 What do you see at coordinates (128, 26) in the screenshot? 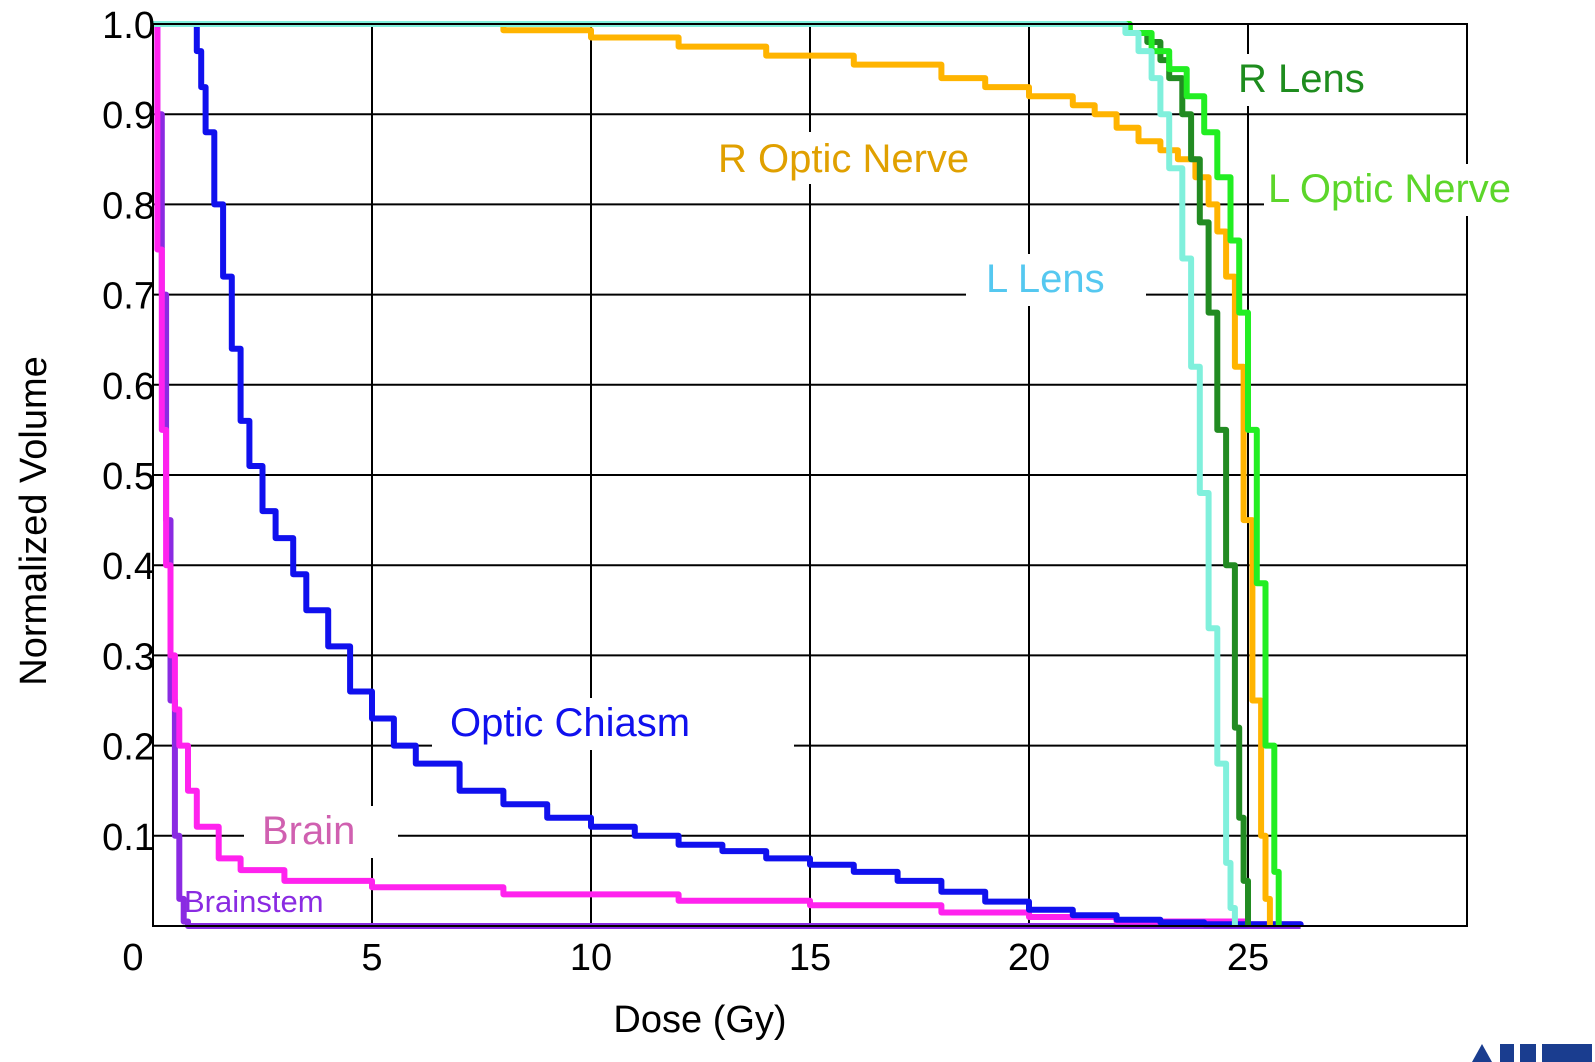
I see `y-tick-label: 1.0` at bounding box center [128, 26].